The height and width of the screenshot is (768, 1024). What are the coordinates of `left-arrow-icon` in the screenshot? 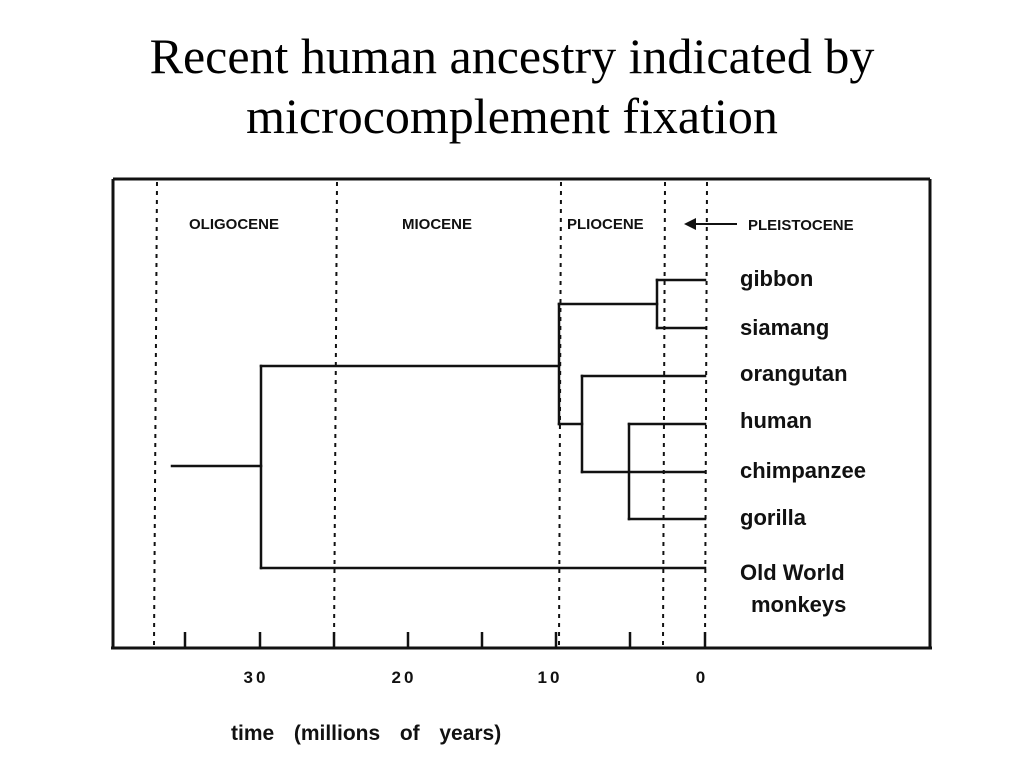 It's located at (710, 224).